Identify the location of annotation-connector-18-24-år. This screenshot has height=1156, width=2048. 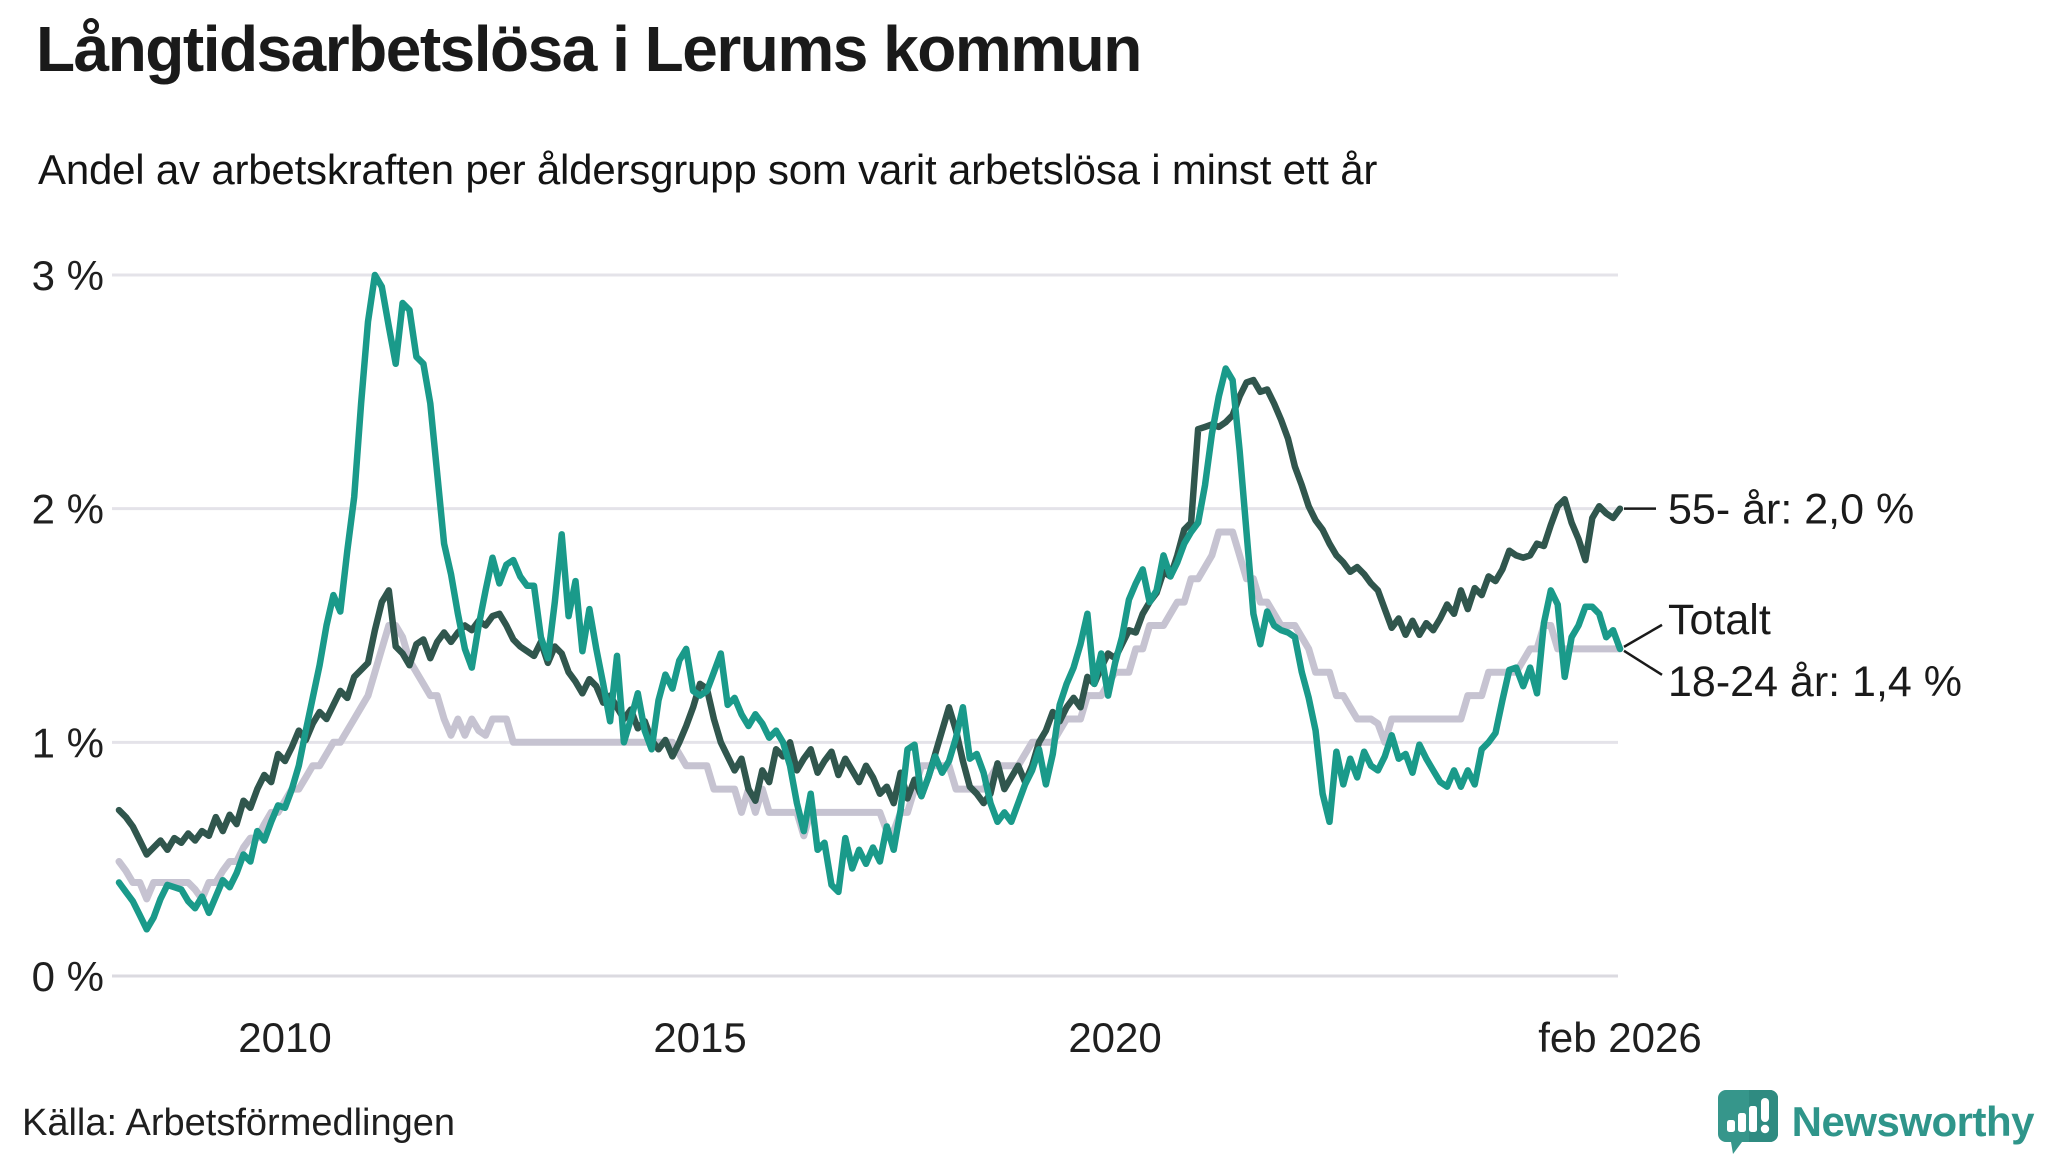
(1643, 662).